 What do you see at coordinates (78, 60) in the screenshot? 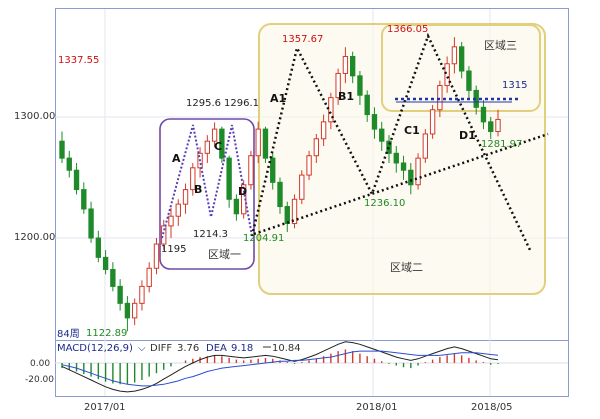
I see `price-label: 1337.55` at bounding box center [78, 60].